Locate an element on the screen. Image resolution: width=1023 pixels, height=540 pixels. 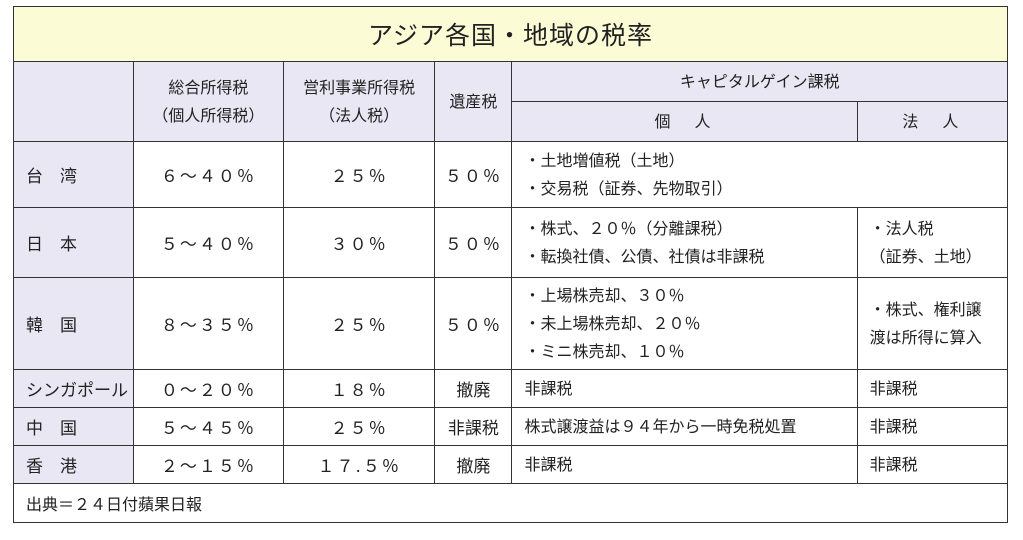
region-cell: 香 港 is located at coordinates (73, 464).